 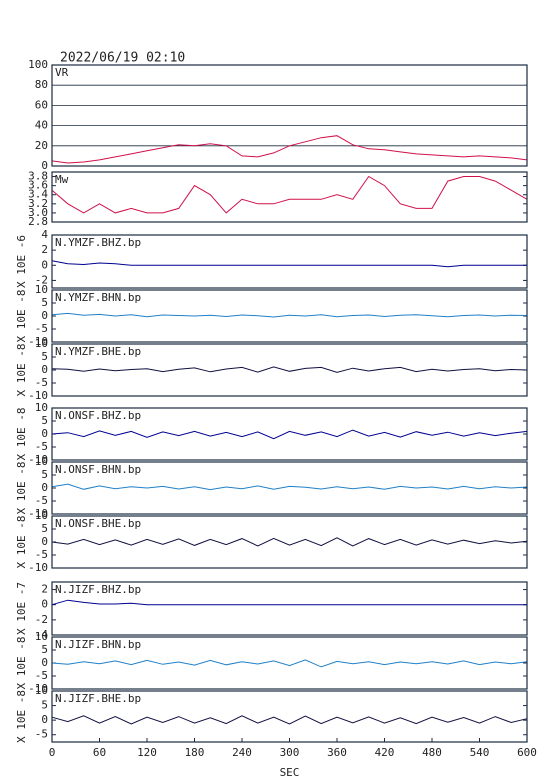 What do you see at coordinates (337, 752) in the screenshot?
I see `x-tick-label: 360` at bounding box center [337, 752].